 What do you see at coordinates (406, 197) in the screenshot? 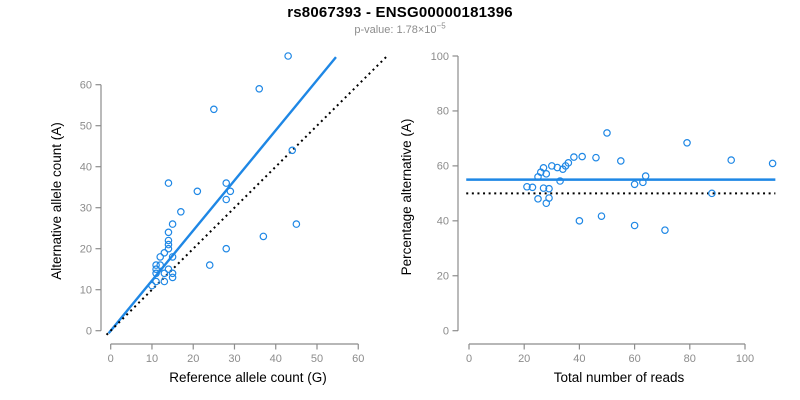
I see `y-axis-title: Percentage alternative (A)` at bounding box center [406, 197].